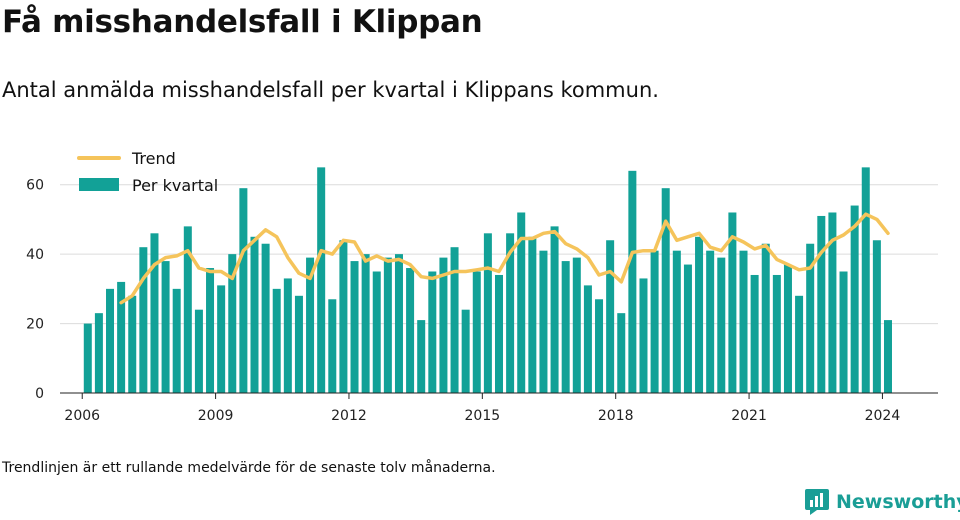  What do you see at coordinates (99, 184) in the screenshot?
I see `legend-bar-swatch` at bounding box center [99, 184].